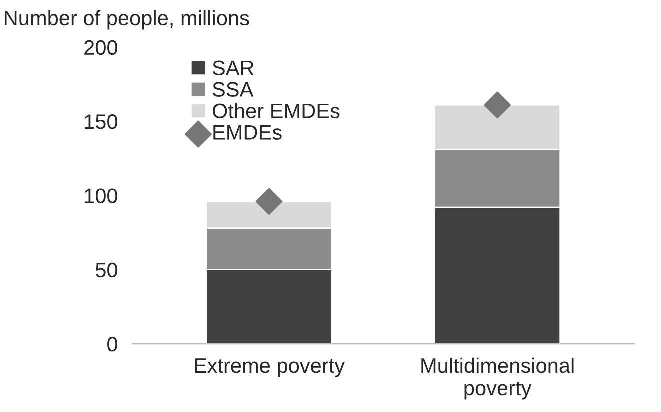 Image resolution: width=661 pixels, height=412 pixels. I want to click on x-tick-label: Extreme poverty, so click(270, 368).